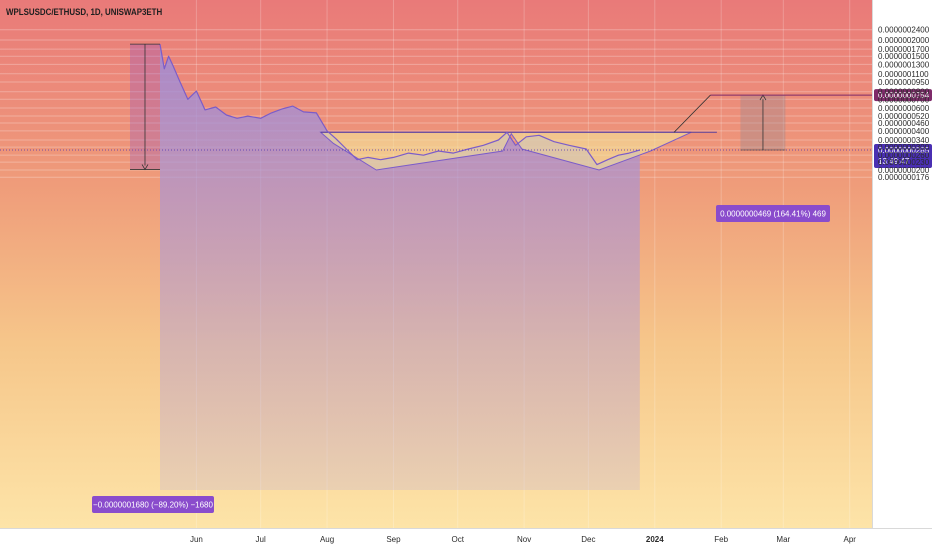  What do you see at coordinates (721, 539) in the screenshot?
I see `time-tick-label: Feb` at bounding box center [721, 539].